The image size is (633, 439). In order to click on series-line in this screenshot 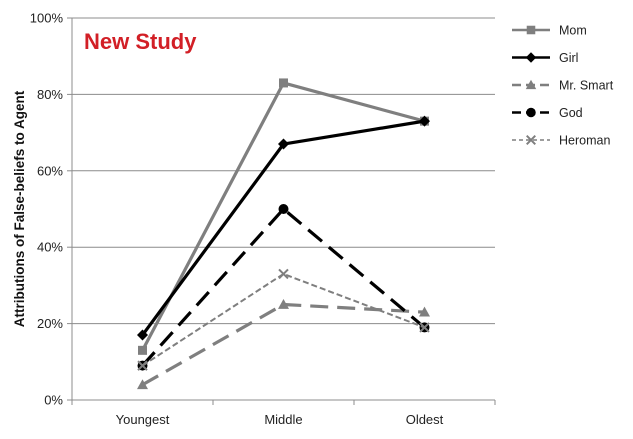, I will do `click(283, 319)`.